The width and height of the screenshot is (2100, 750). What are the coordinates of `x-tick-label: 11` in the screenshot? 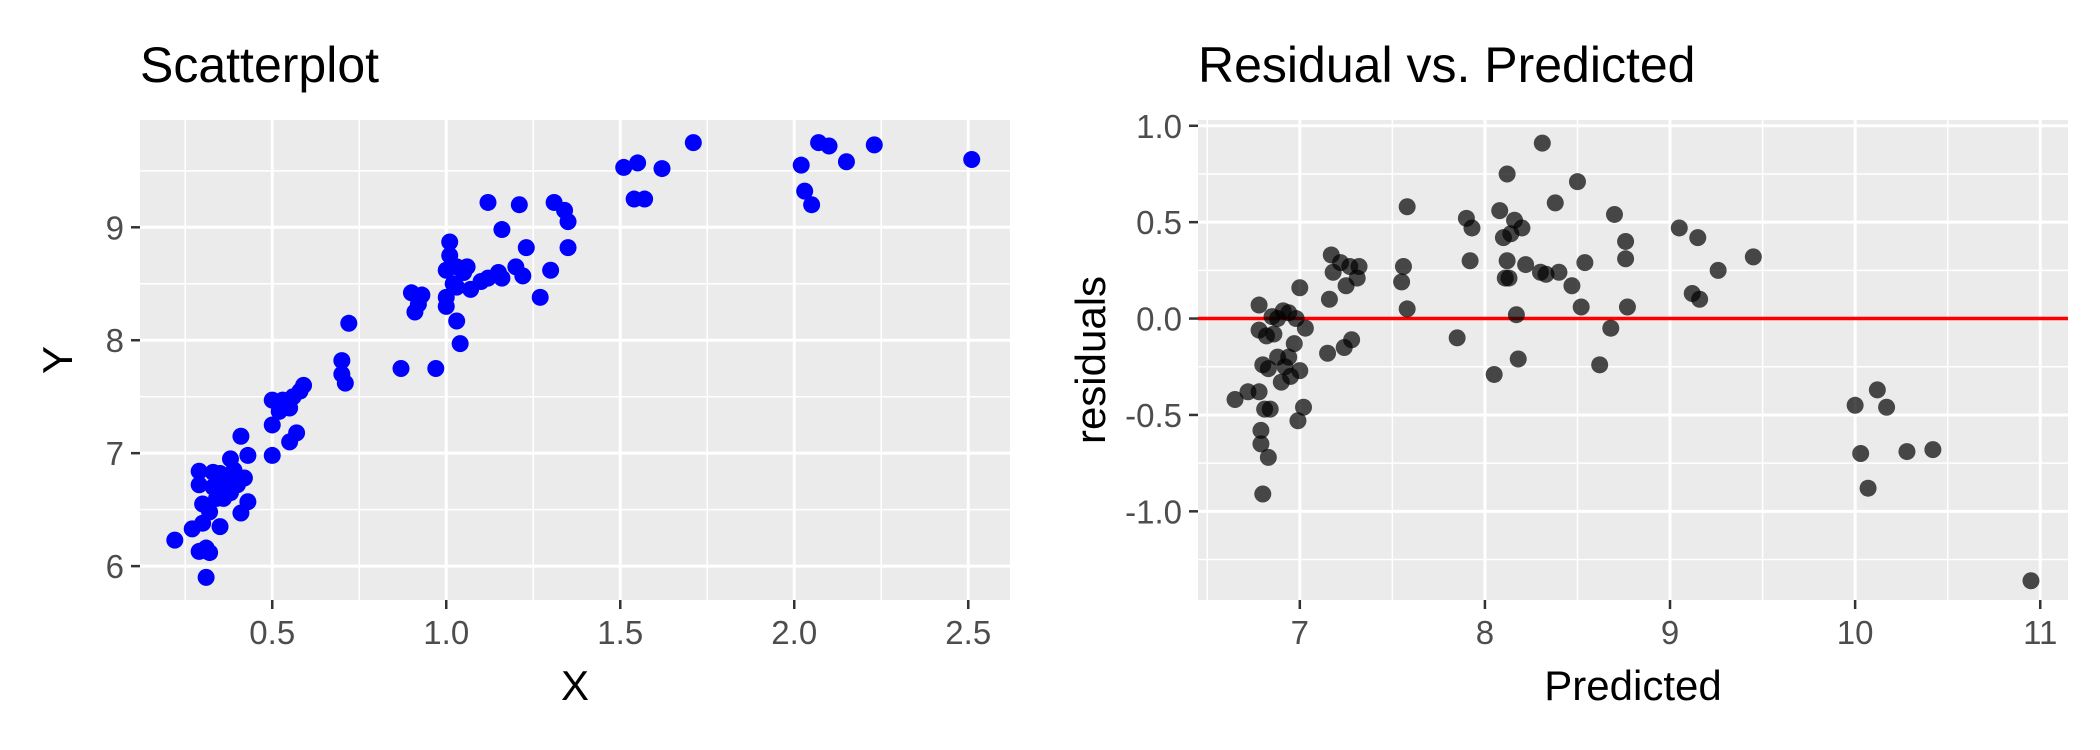 It's located at (2040, 632).